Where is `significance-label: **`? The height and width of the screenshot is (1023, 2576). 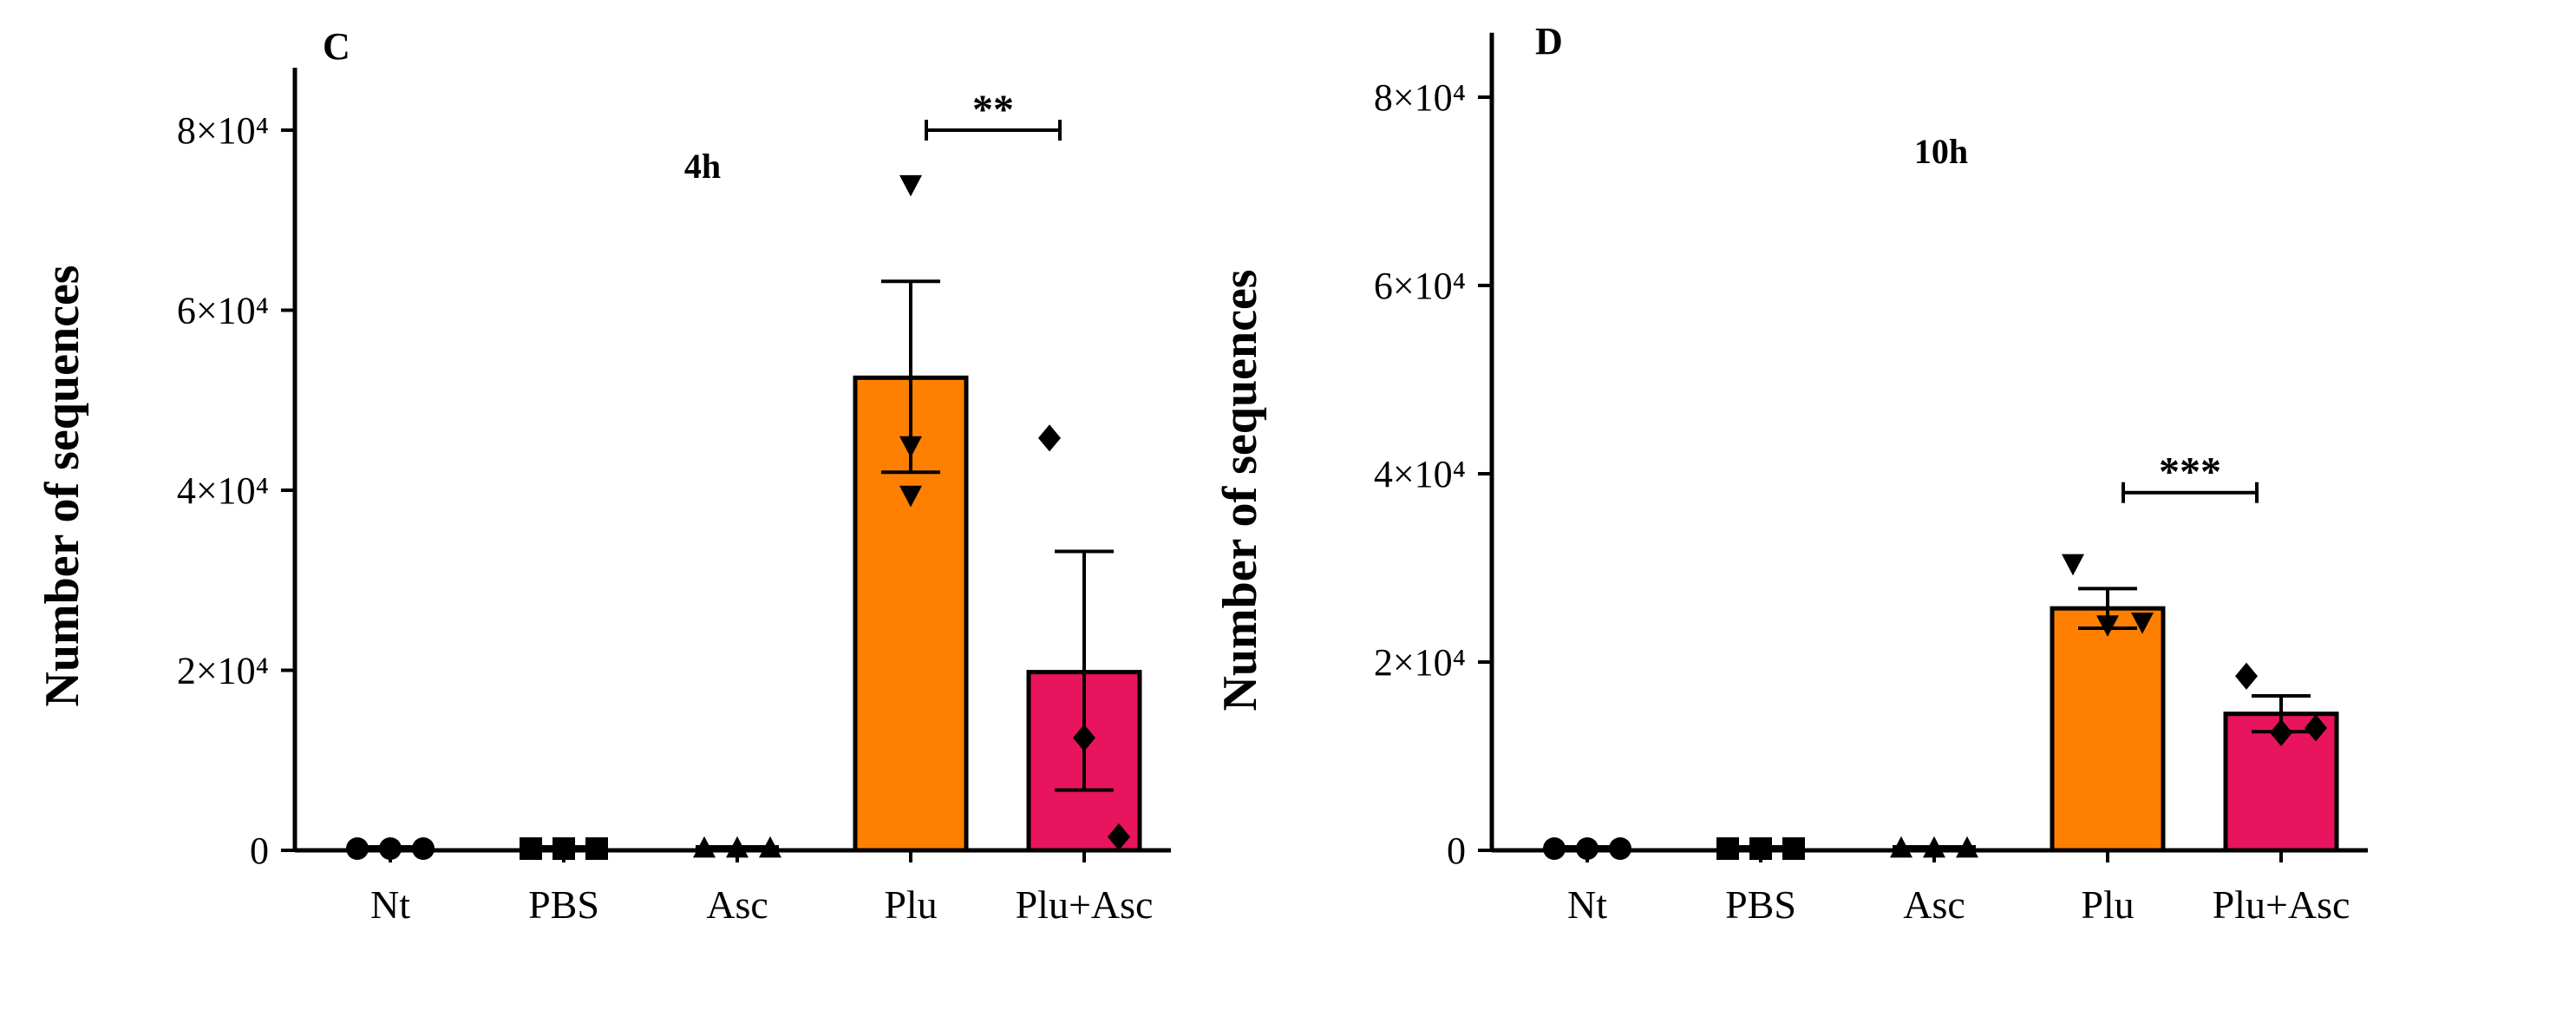 significance-label: ** is located at coordinates (993, 110).